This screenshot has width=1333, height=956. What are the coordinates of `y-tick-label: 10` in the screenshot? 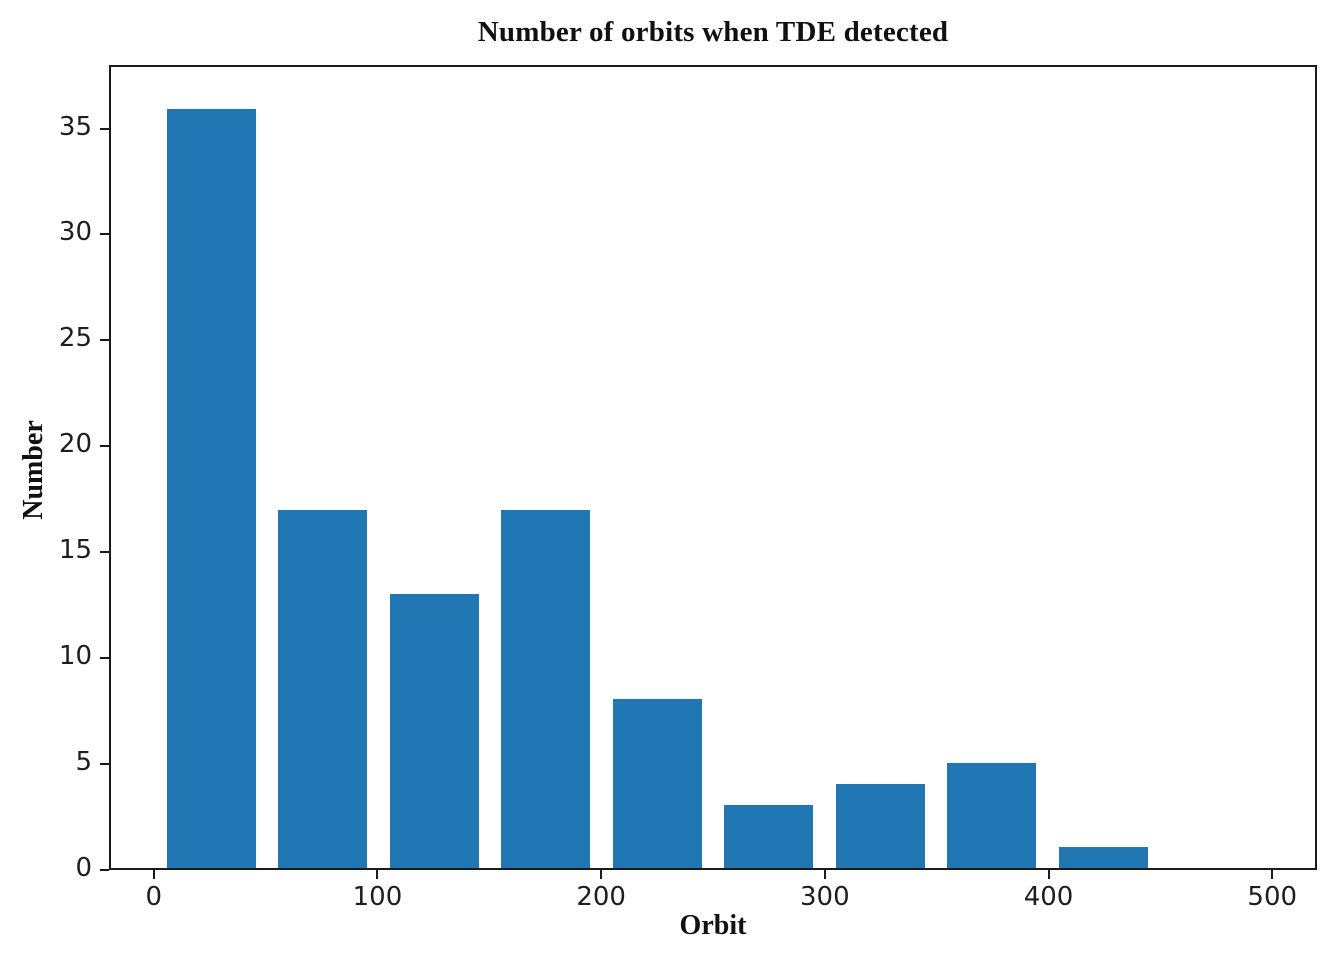 It's located at (75, 656).